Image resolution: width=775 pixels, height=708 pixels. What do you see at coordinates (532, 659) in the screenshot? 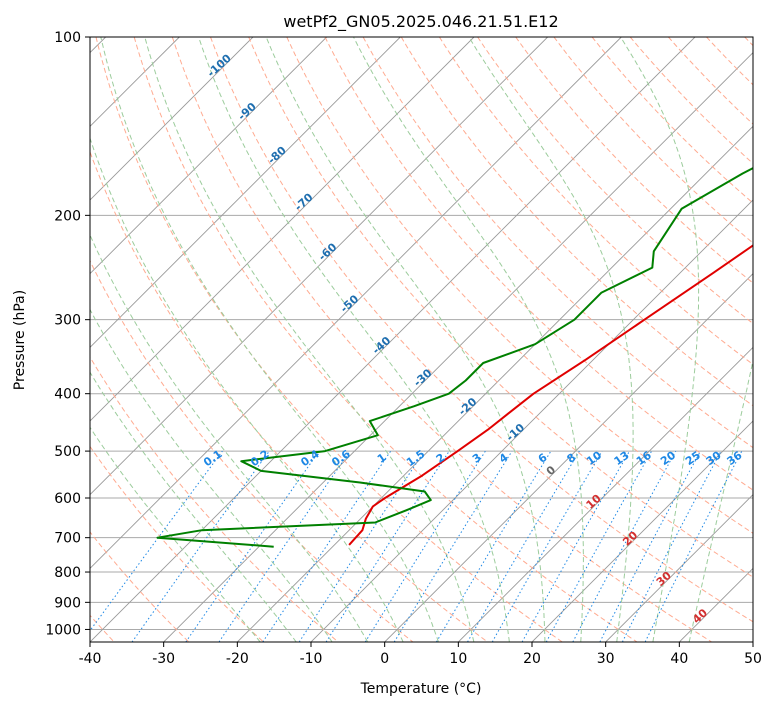
I see `x-tick-label: 20` at bounding box center [532, 659].